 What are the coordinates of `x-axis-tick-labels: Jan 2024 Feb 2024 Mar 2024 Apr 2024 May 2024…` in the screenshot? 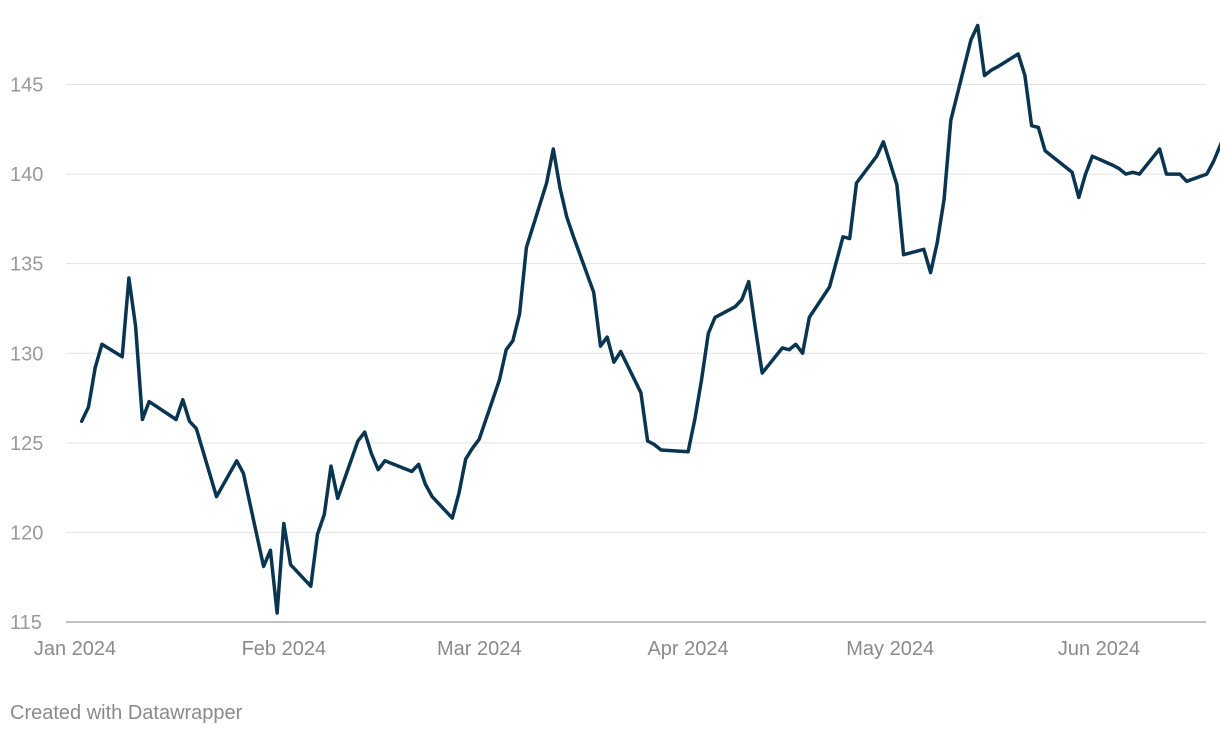 It's located at (587, 649).